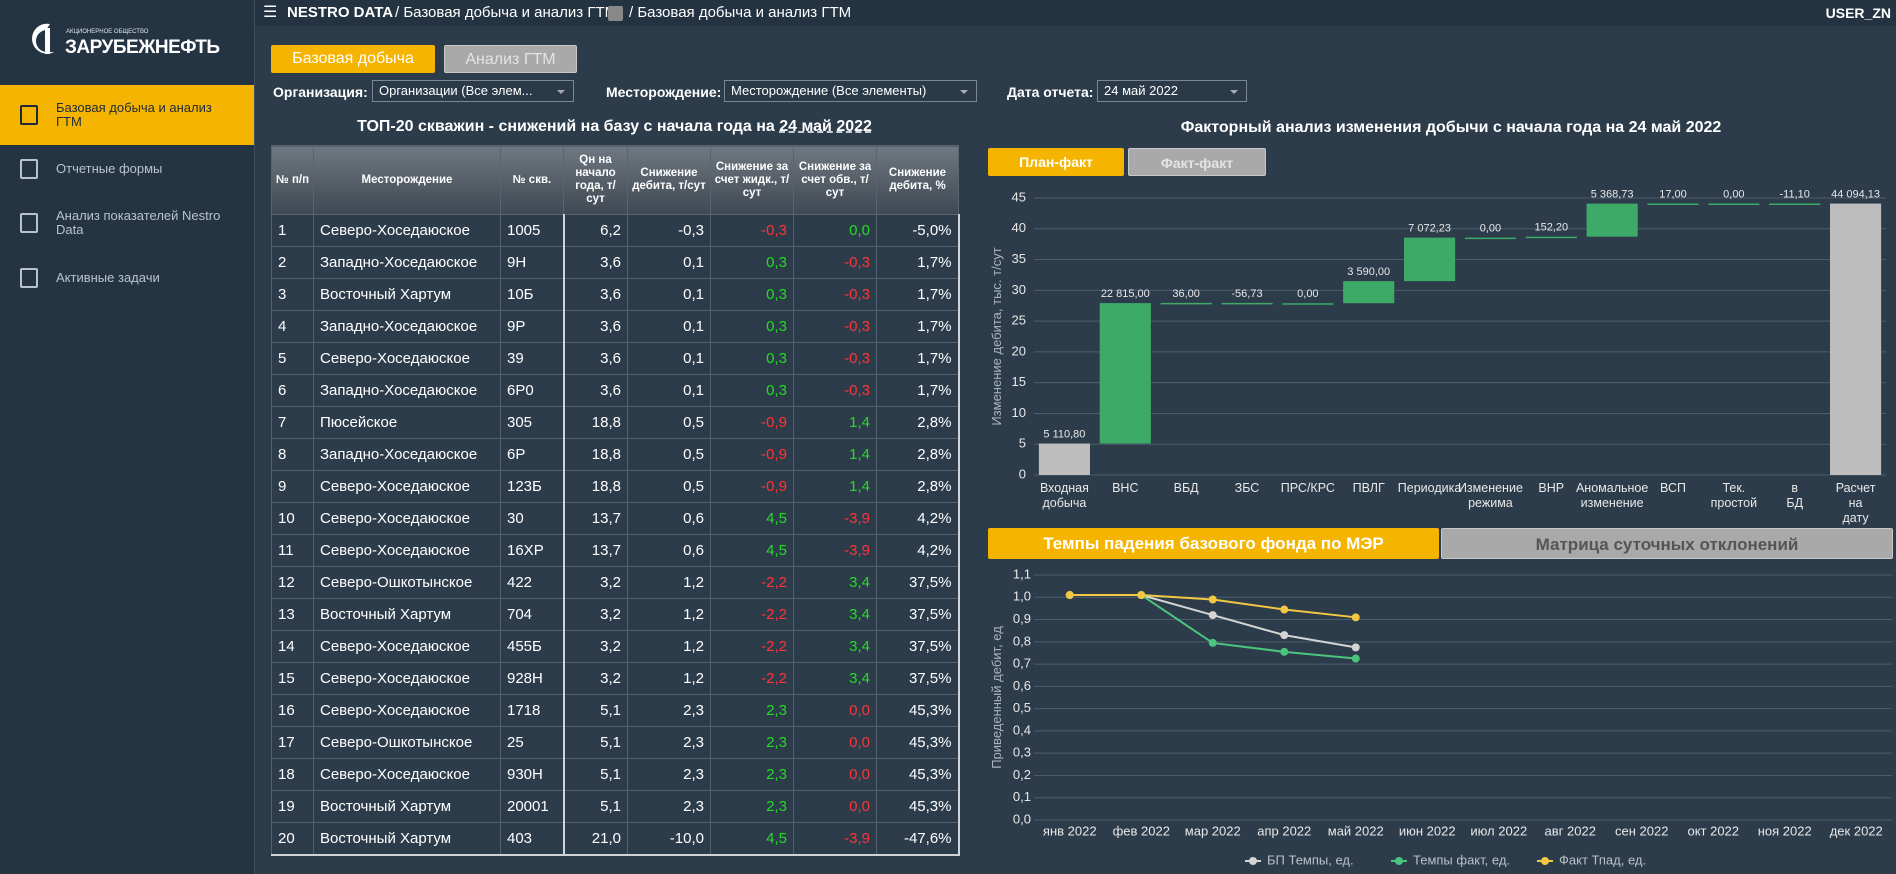 This screenshot has width=1896, height=874. Describe the element at coordinates (1310, 859) in the screenshot. I see `legend-label: БП Темпы, ед.` at that location.